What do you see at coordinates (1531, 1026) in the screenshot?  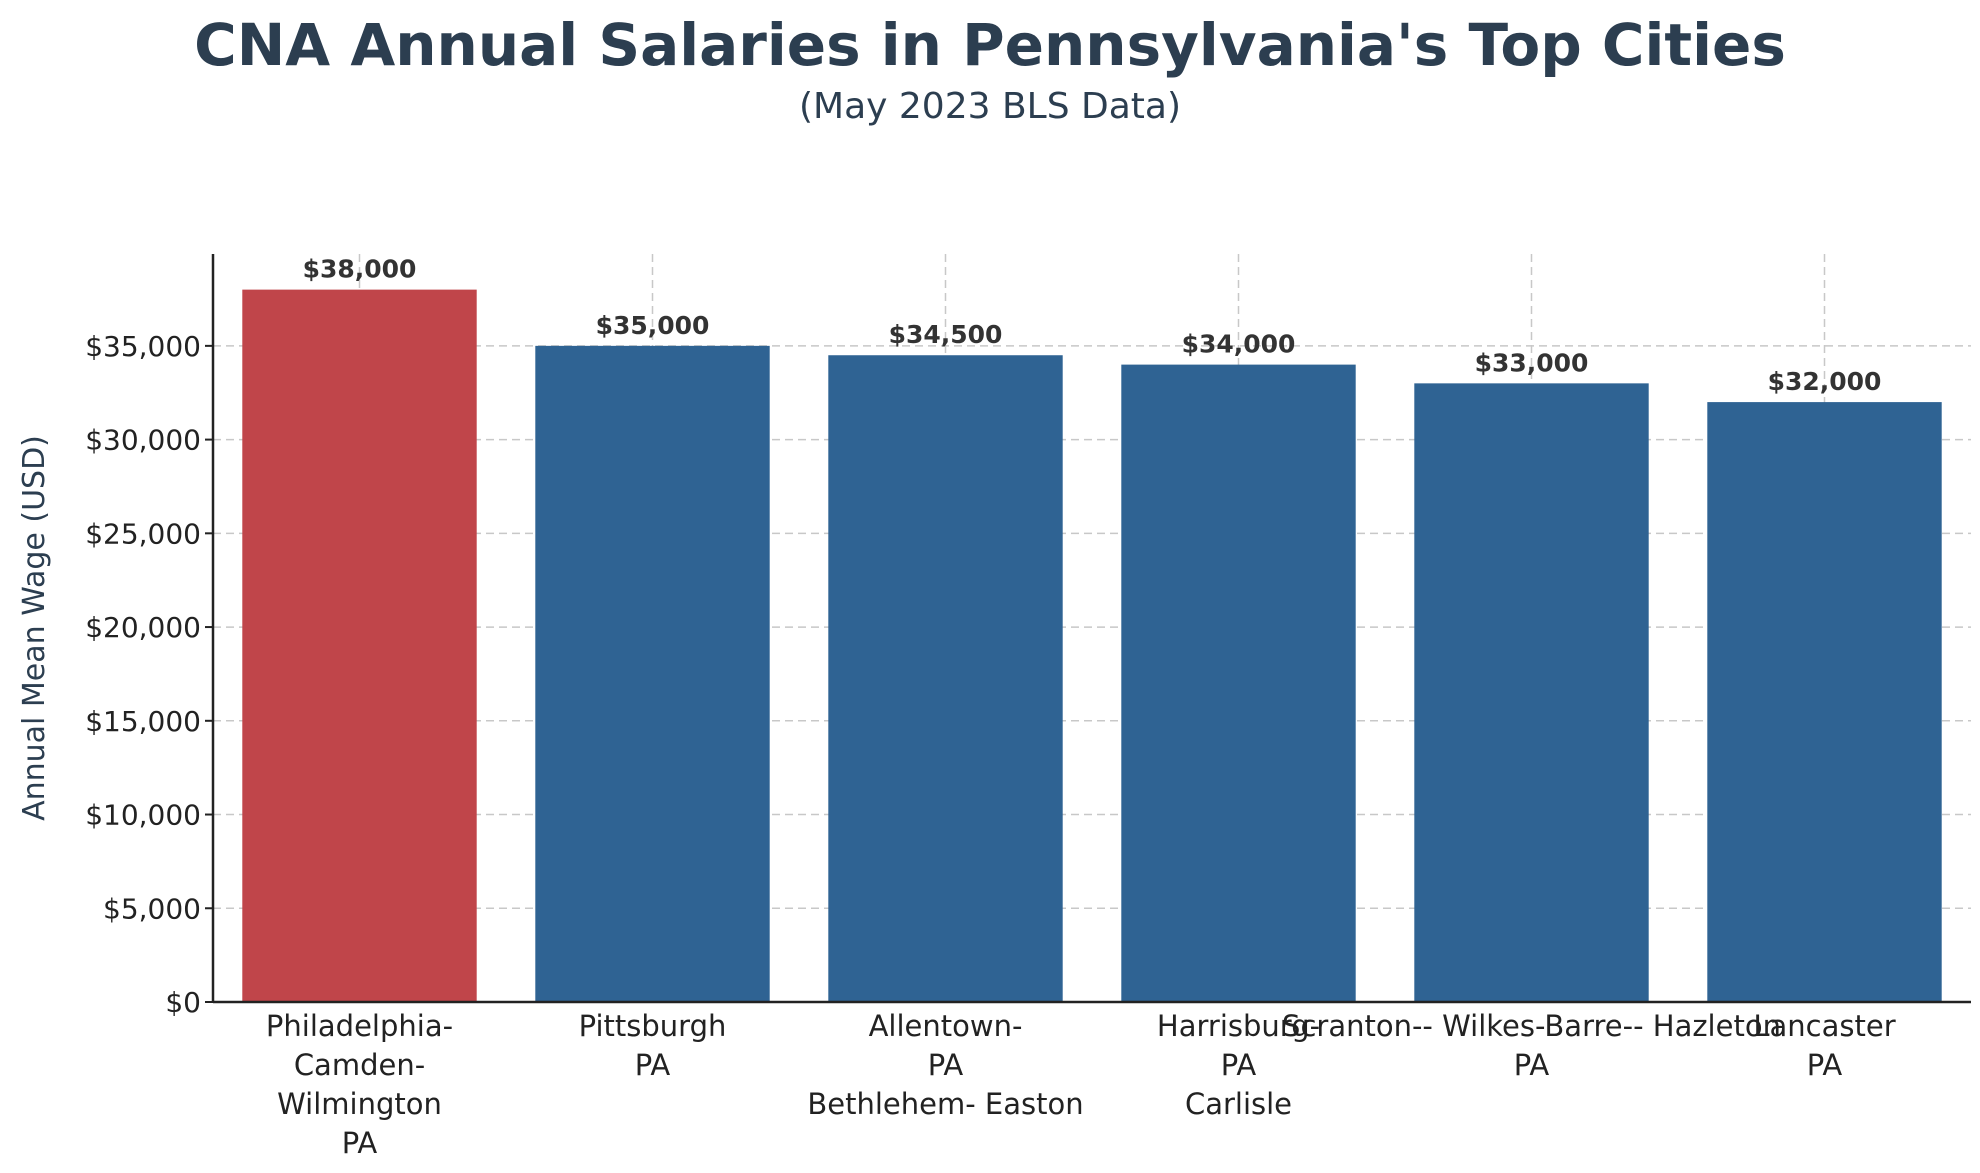 I see `x-tick-label: Scranton-- Wilkes-Barre-- Hazleton` at bounding box center [1531, 1026].